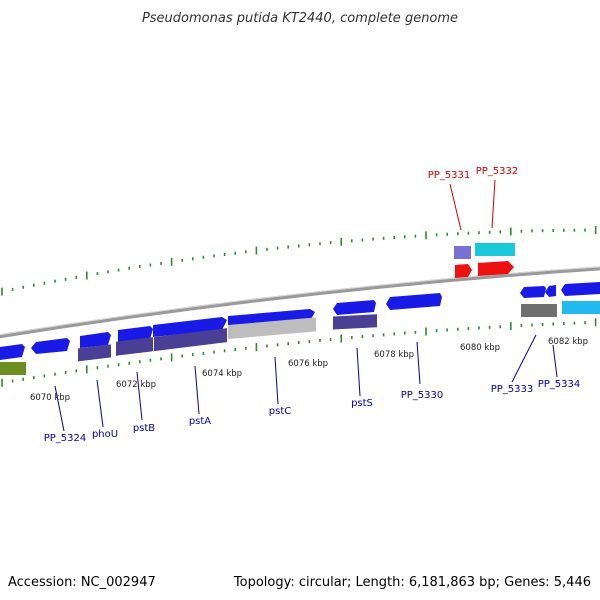  What do you see at coordinates (135, 334) in the screenshot?
I see `gene-arrow-pstB` at bounding box center [135, 334].